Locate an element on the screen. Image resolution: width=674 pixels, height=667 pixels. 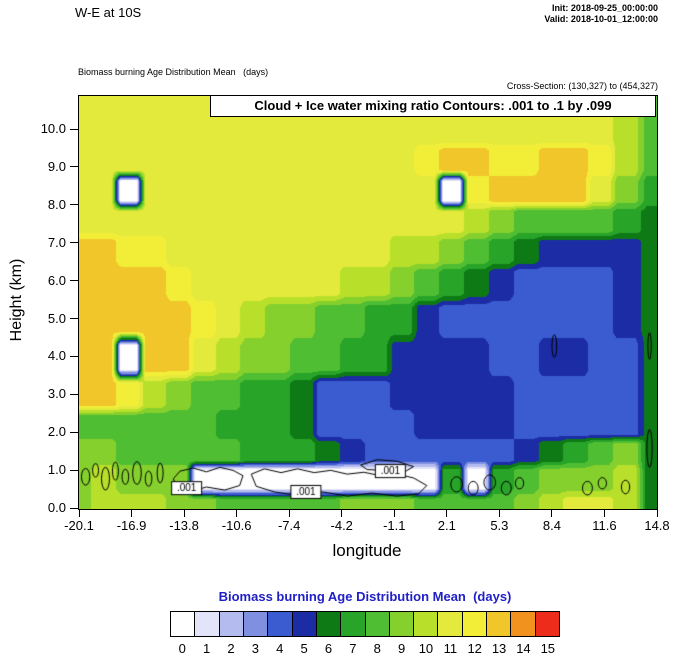
valid-time: Valid: 2018-10-01_12:00:00 is located at coordinates (601, 19).